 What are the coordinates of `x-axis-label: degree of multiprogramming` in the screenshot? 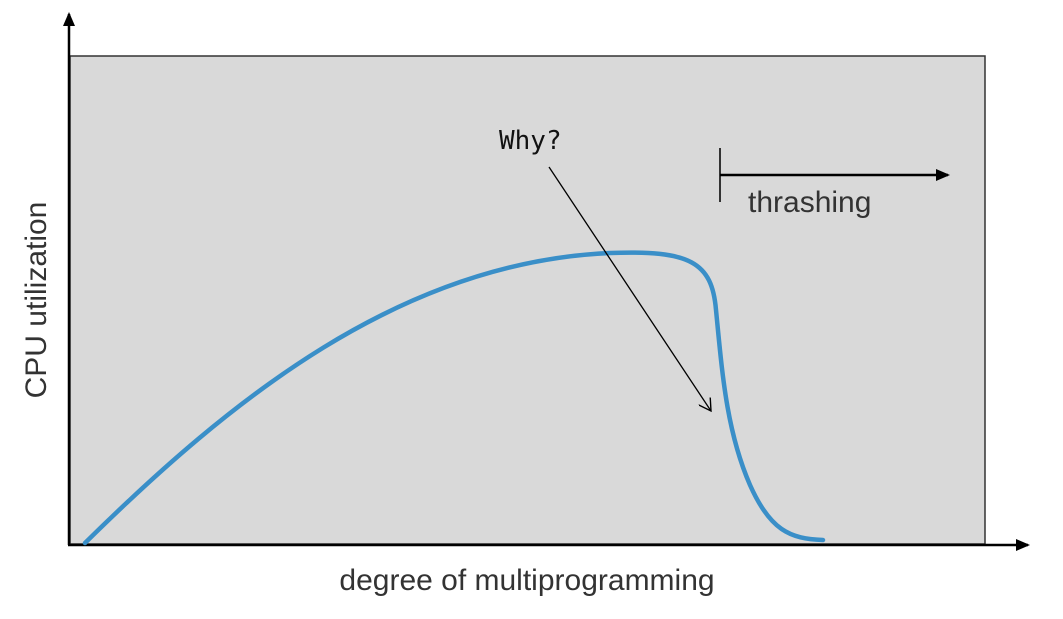 It's located at (526, 580).